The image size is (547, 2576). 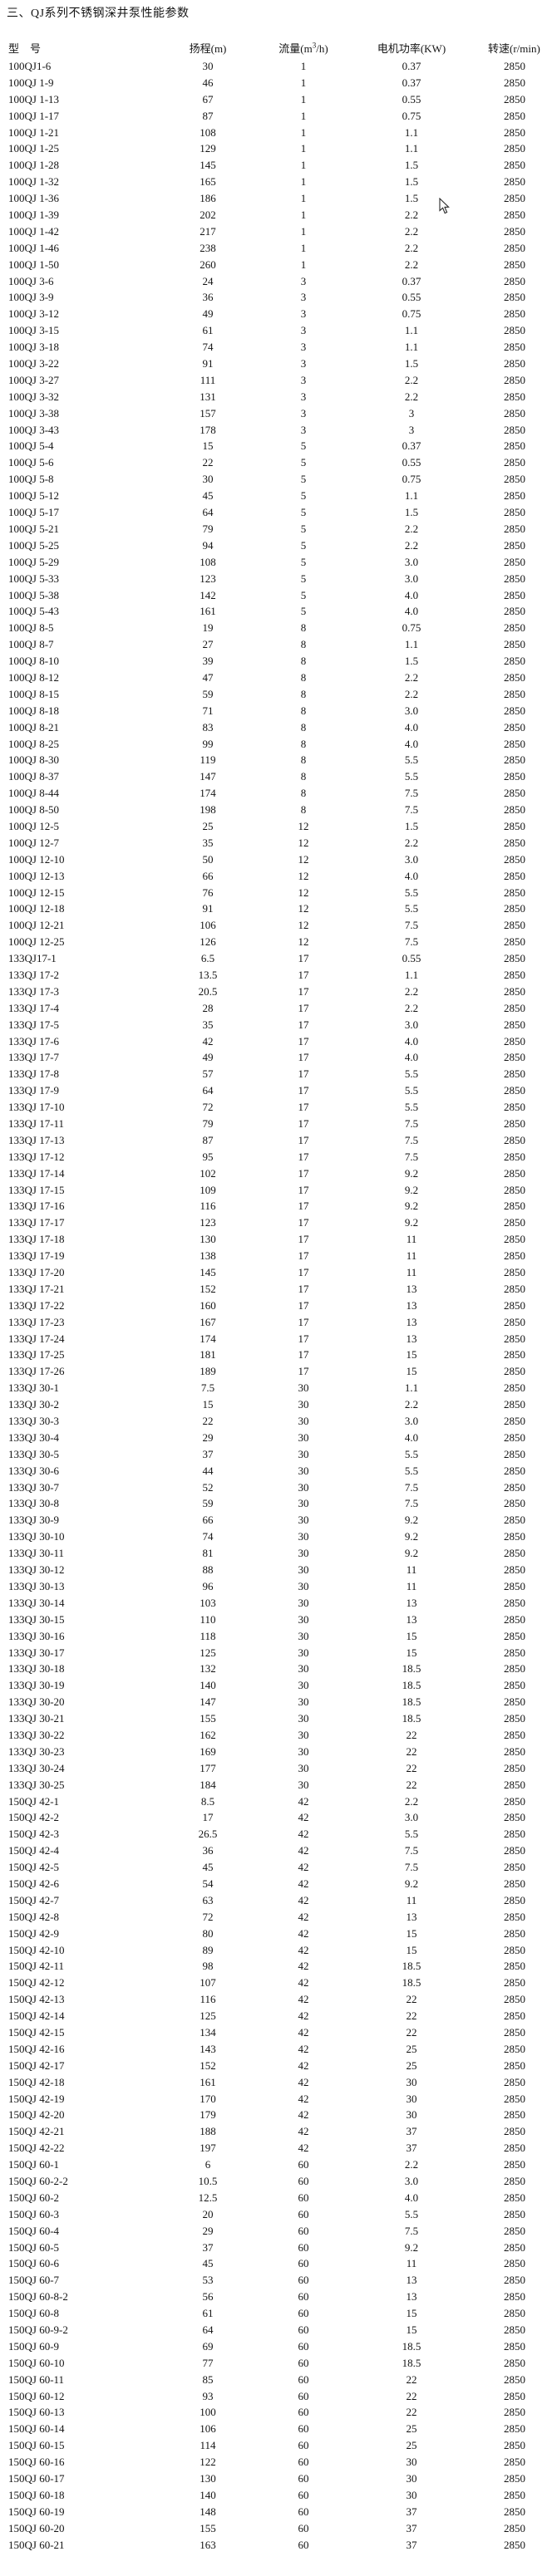 I want to click on model-cell: 100QJ 8-5, so click(x=31, y=628).